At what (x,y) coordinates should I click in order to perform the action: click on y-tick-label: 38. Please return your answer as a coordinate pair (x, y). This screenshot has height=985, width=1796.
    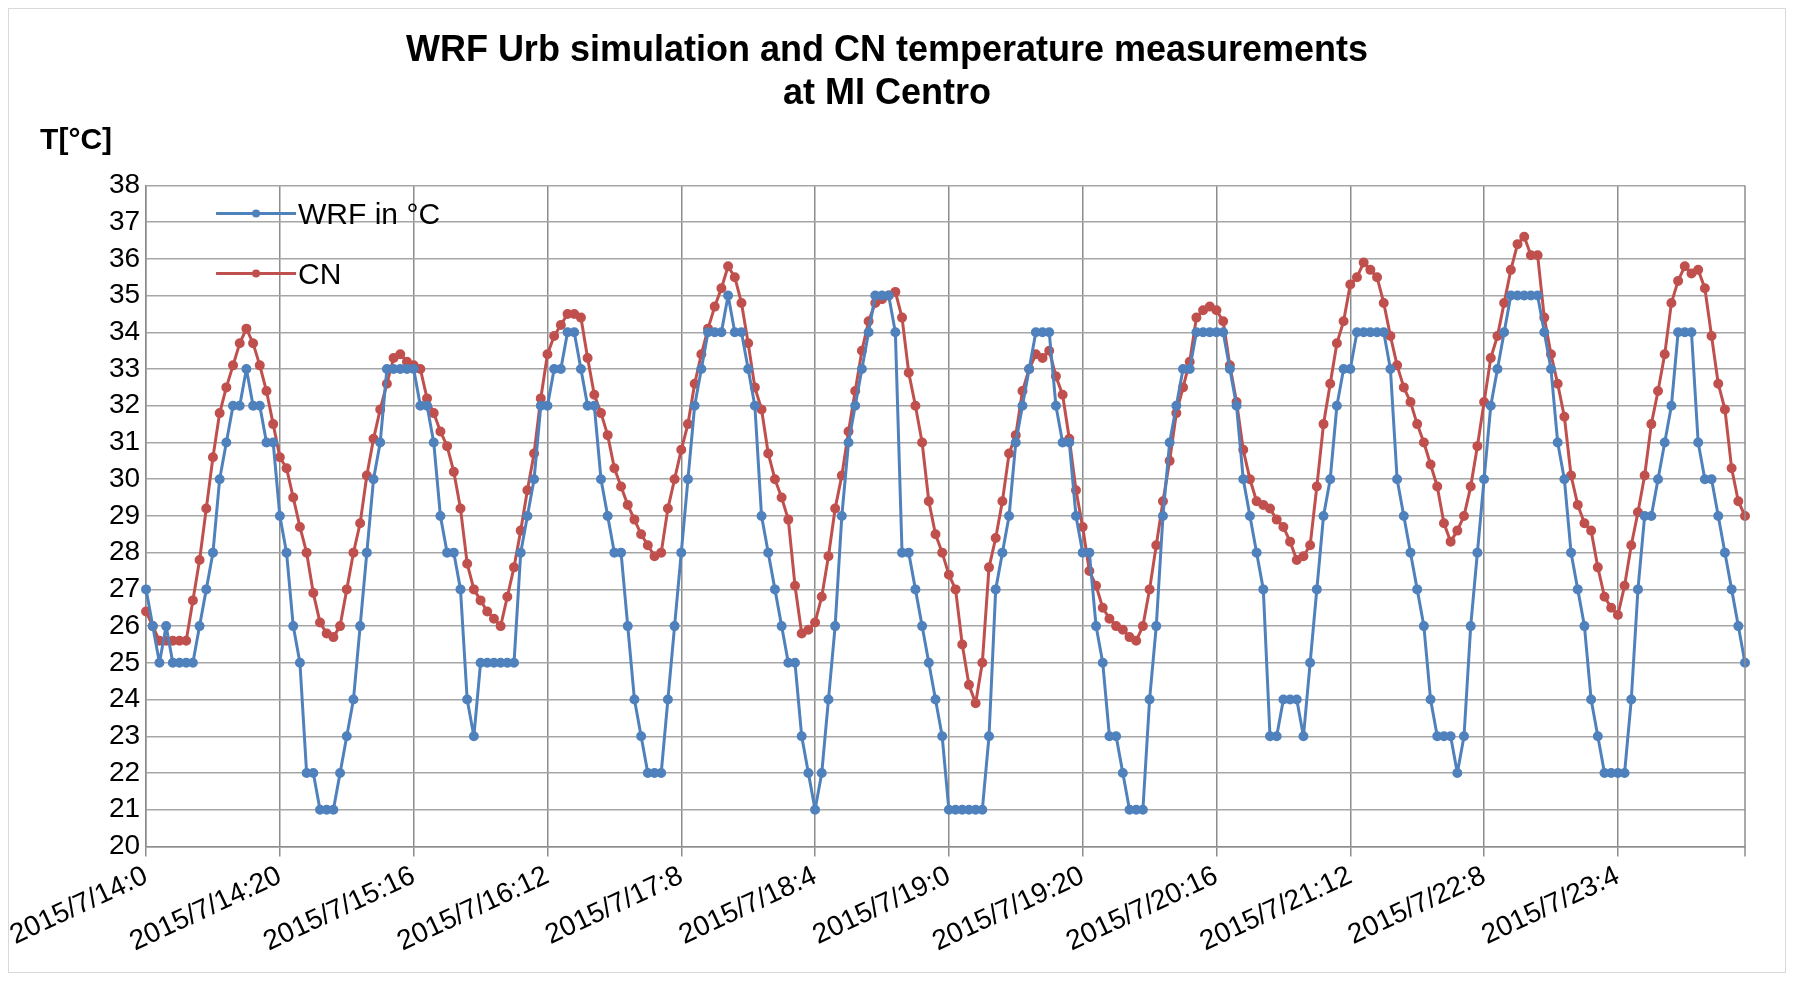
    Looking at the image, I should click on (124, 184).